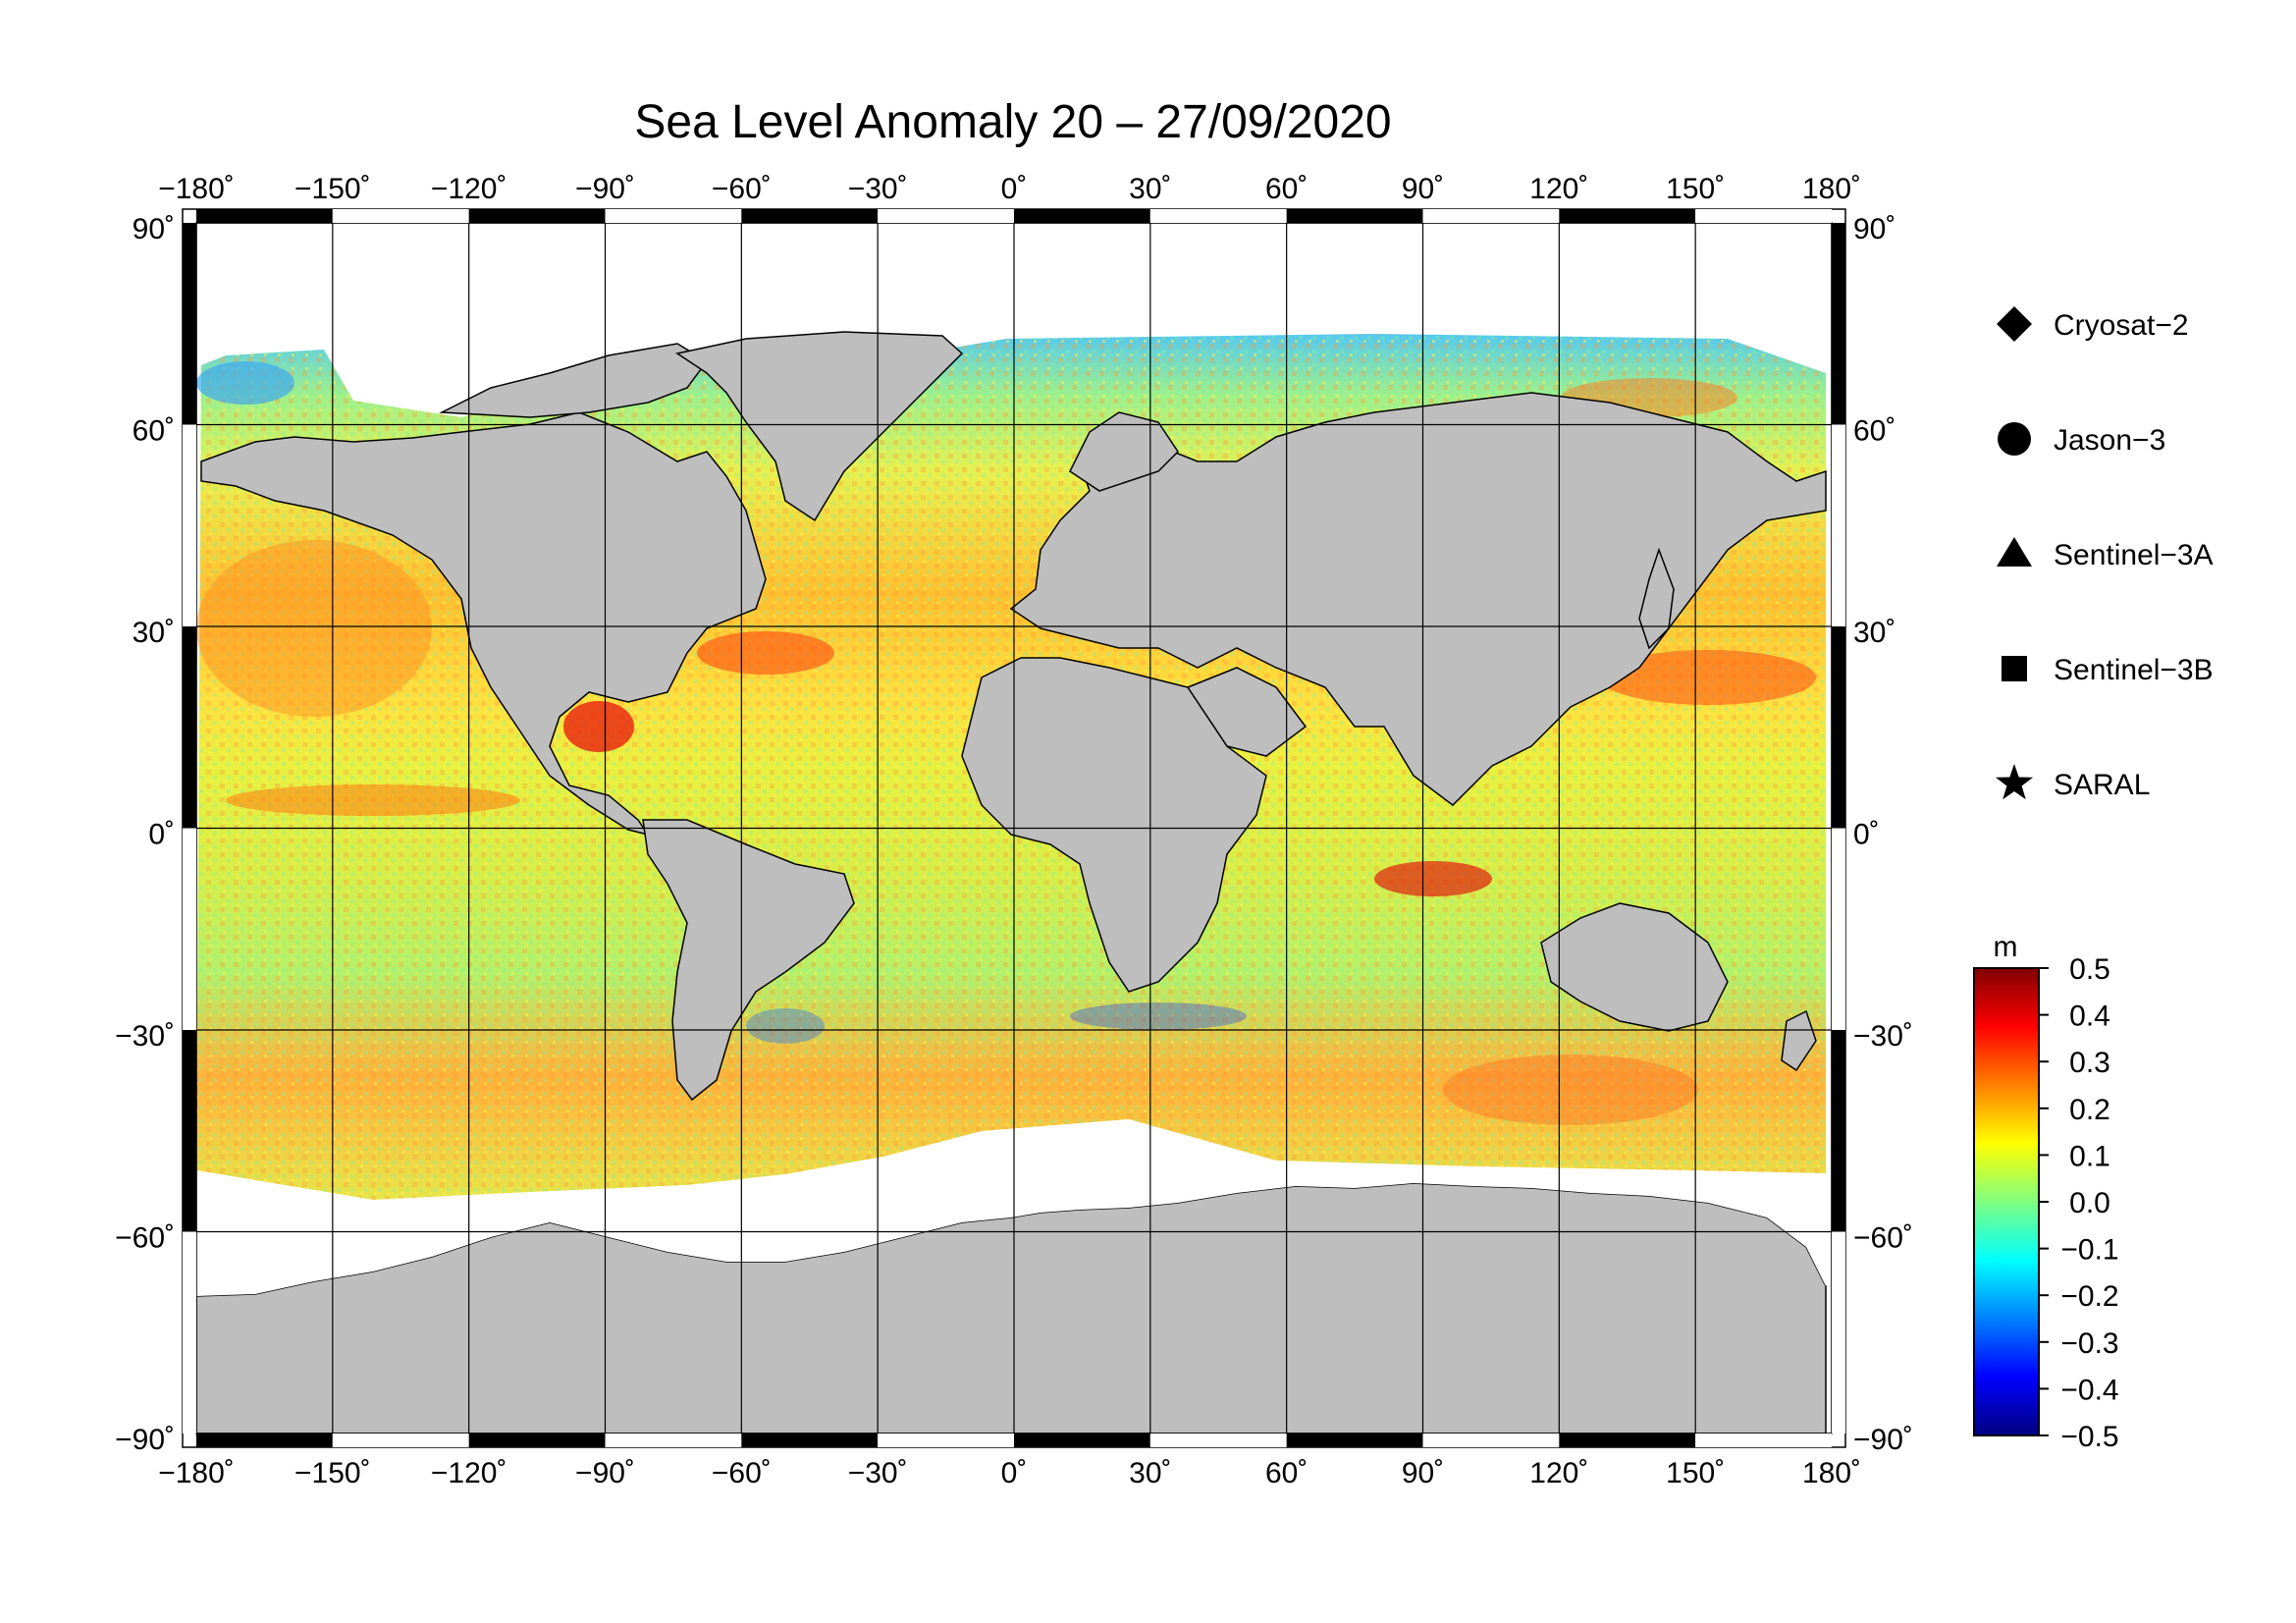  I want to click on colorbar-tick-label: −0.5, so click(2089, 1437).